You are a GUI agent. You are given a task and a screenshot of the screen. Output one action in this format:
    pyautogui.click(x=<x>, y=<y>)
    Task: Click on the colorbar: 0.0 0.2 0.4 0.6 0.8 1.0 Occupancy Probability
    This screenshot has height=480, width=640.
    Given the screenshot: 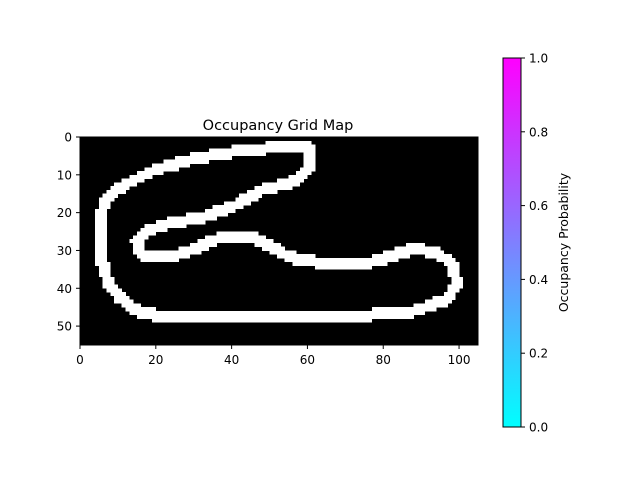 What is the action you would take?
    pyautogui.click(x=536, y=243)
    